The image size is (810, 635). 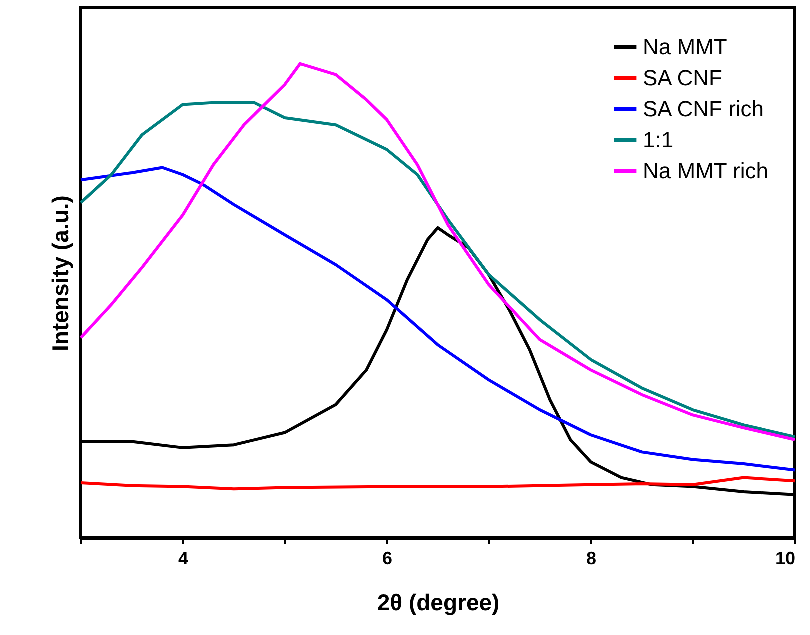 What do you see at coordinates (387, 558) in the screenshot?
I see `x-tick-label: 6` at bounding box center [387, 558].